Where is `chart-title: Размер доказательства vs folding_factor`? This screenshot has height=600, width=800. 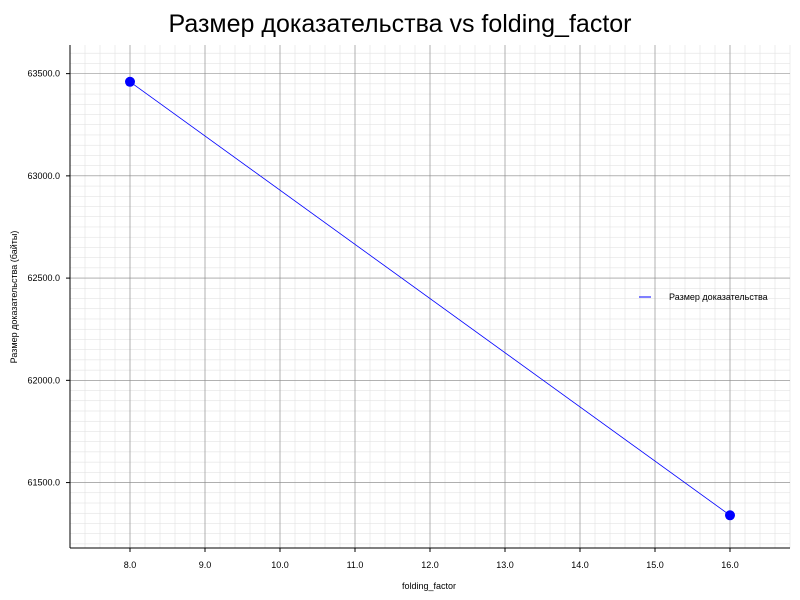 chart-title: Размер доказательства vs folding_factor is located at coordinates (400, 24).